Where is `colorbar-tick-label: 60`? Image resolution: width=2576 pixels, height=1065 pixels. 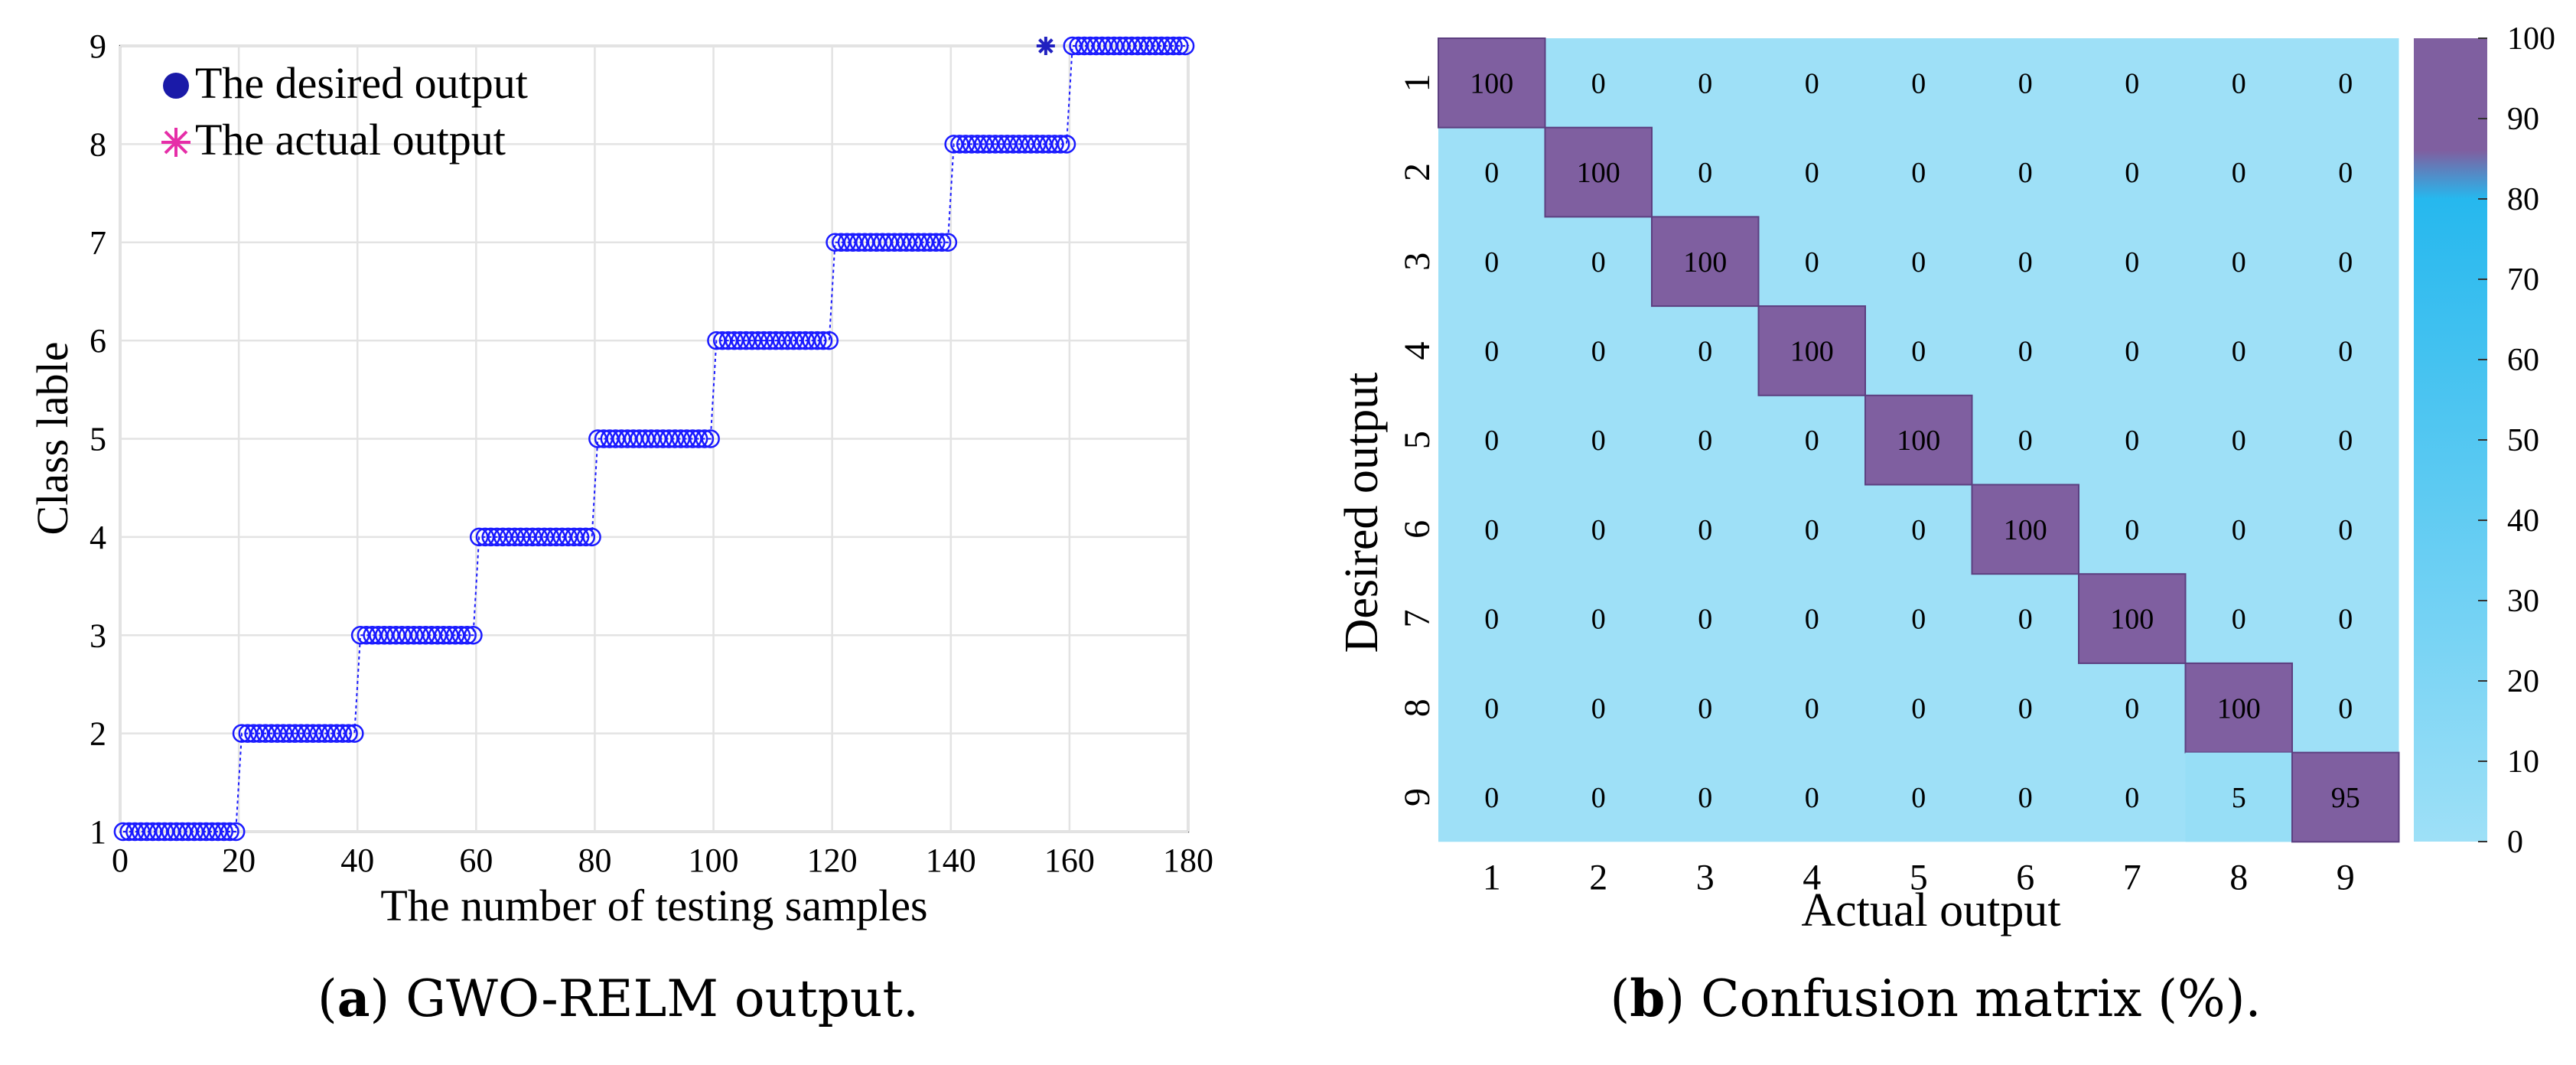 colorbar-tick-label: 60 is located at coordinates (2523, 360).